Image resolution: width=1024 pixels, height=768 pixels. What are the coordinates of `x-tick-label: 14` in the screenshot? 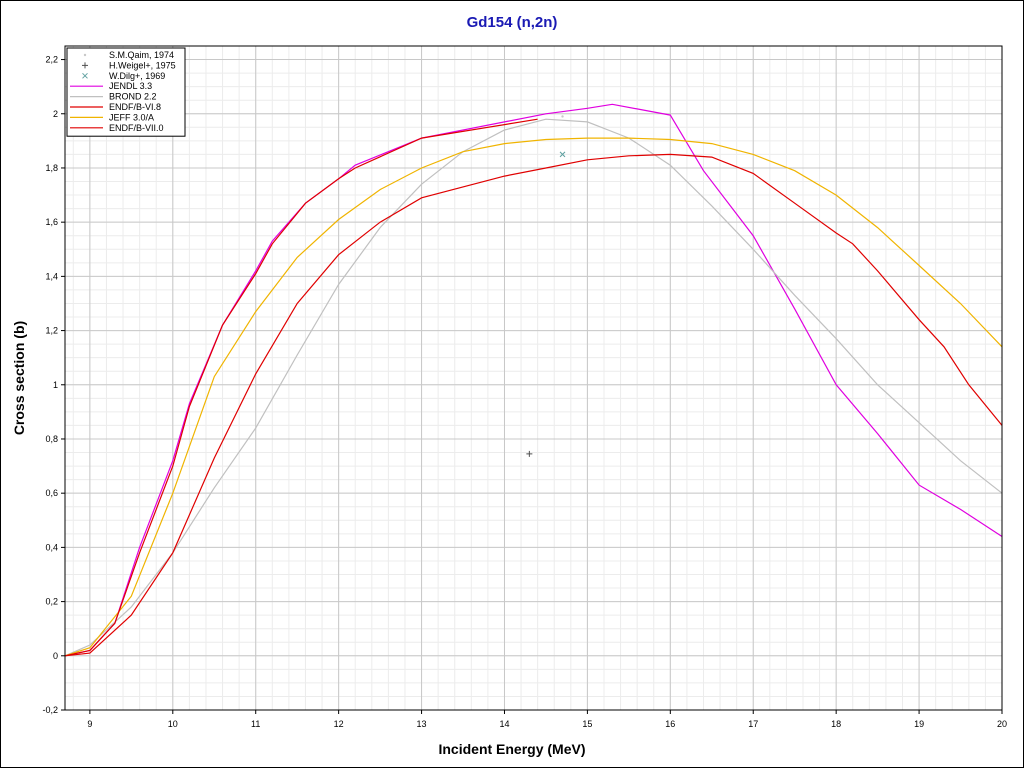 It's located at (504, 724).